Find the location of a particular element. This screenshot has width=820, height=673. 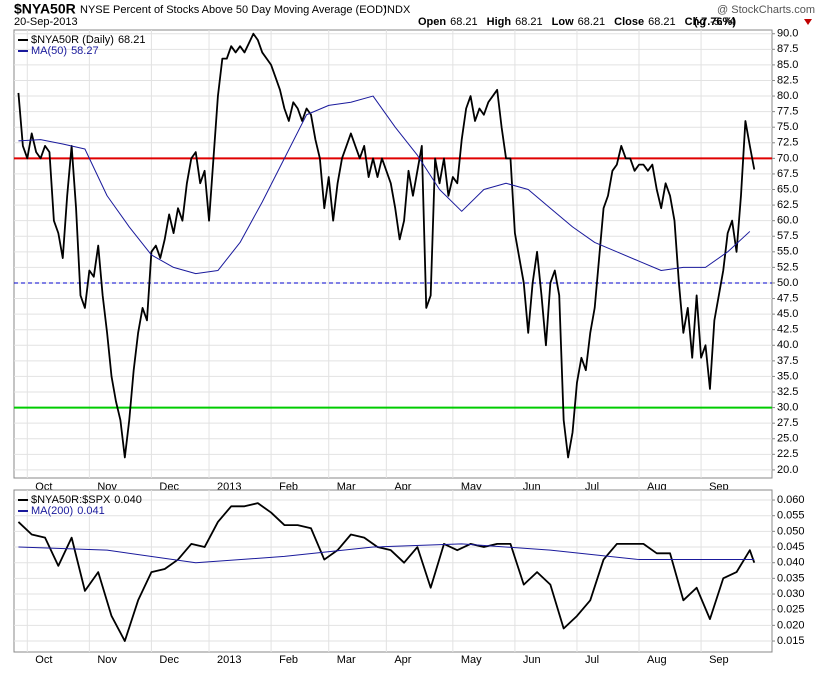

x-tick-label: Oct is located at coordinates (43, 660).